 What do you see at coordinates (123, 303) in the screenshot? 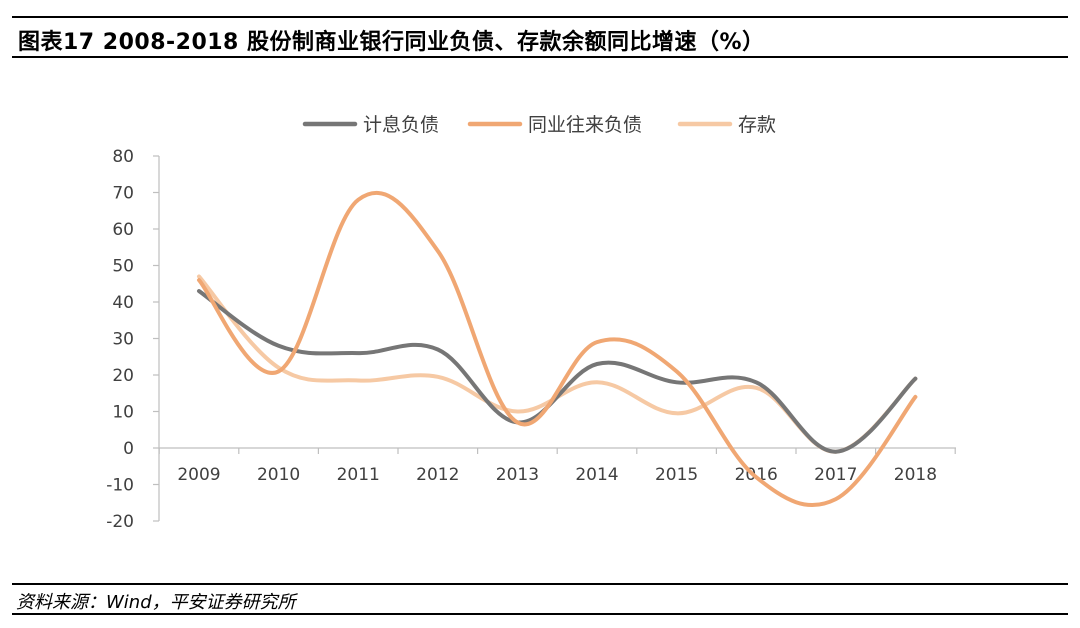
I see `y-tick-label: 40` at bounding box center [123, 303].